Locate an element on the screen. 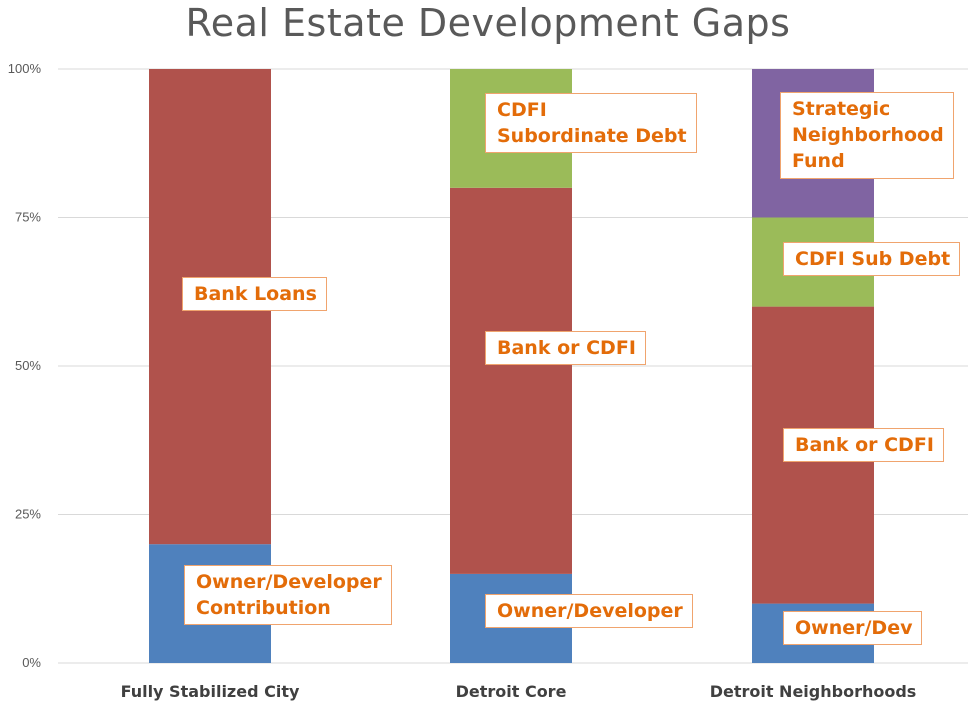 This screenshot has width=976, height=709. x-category-label: Detroit Neighborhoods is located at coordinates (813, 691).